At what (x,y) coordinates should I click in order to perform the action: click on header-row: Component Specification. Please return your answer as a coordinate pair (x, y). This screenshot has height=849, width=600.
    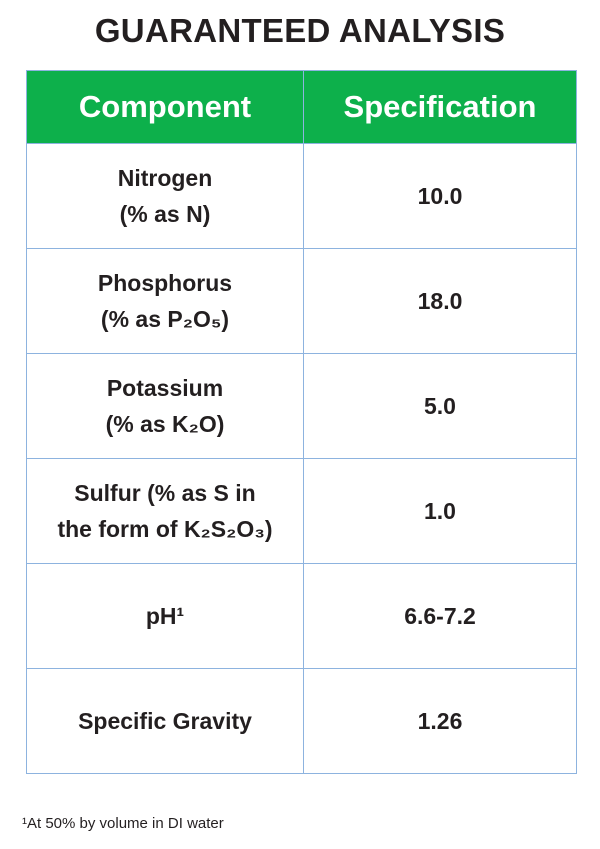
    Looking at the image, I should click on (301, 107).